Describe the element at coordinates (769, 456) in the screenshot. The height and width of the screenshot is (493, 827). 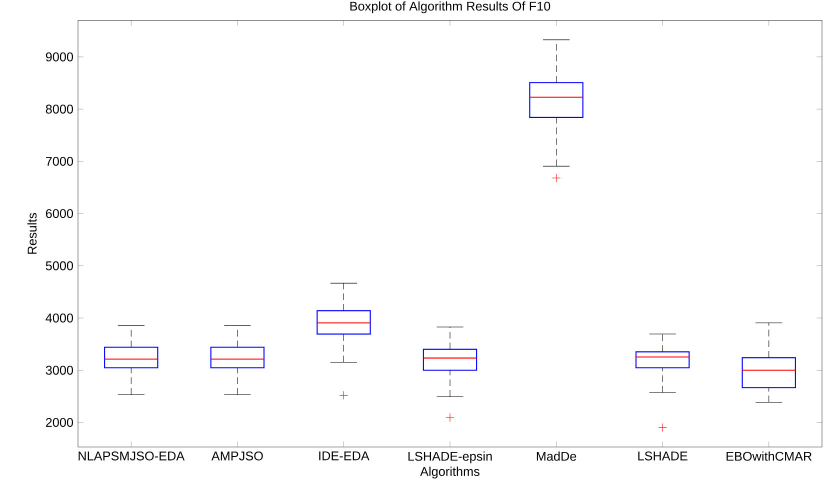
I see `x-tick-label: EBOwithCMAR` at that location.